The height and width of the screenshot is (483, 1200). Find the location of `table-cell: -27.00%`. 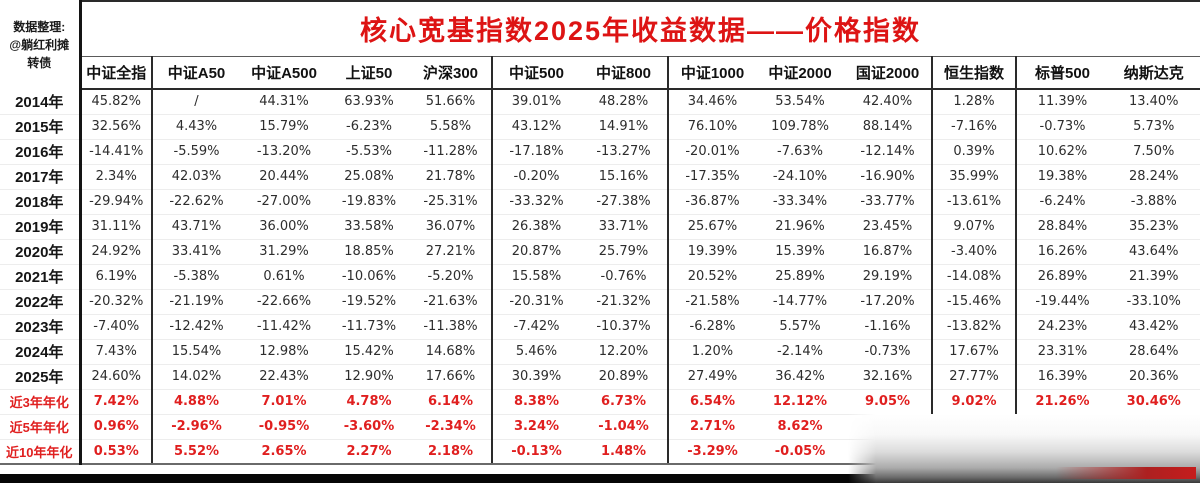

table-cell: -27.00% is located at coordinates (284, 201).